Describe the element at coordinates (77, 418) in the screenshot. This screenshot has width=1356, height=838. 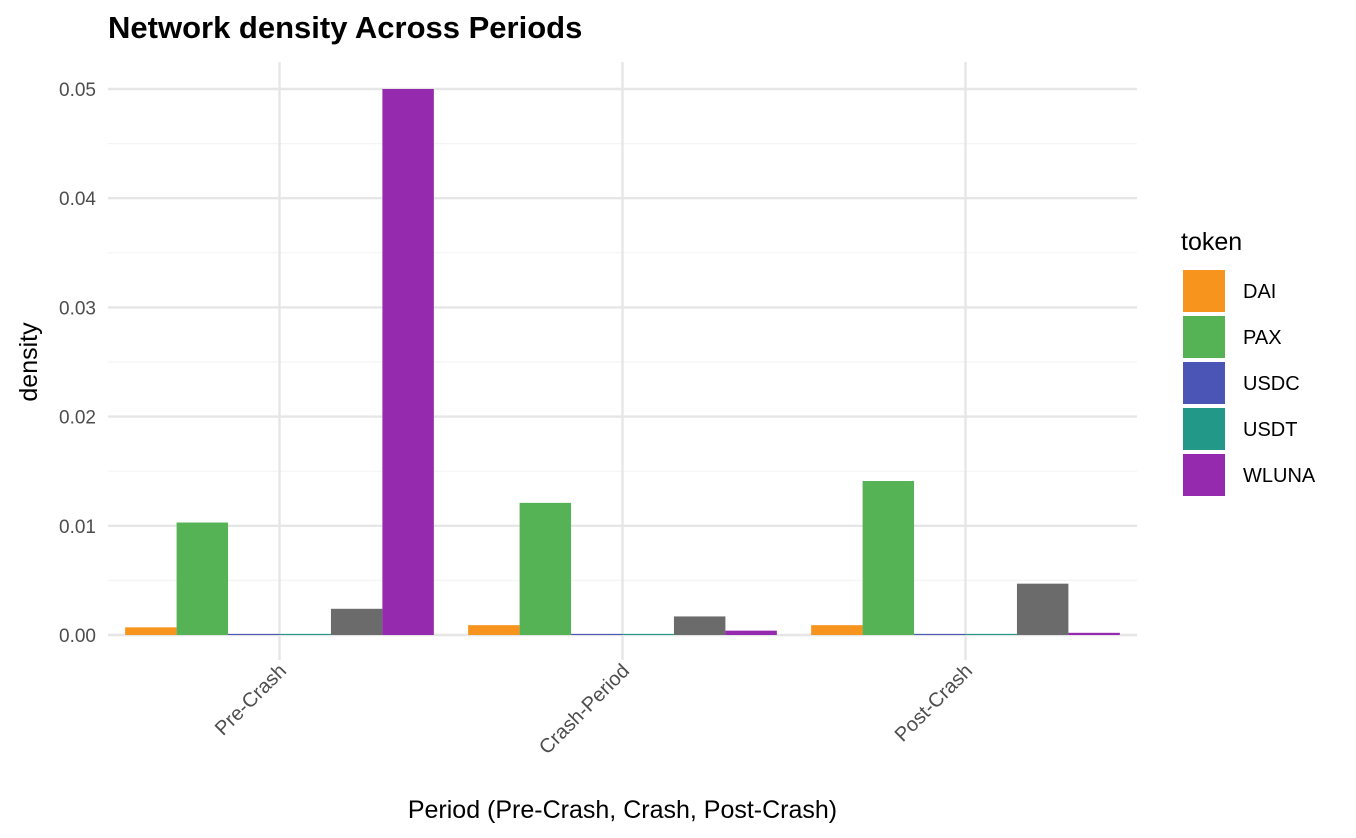
I see `y-tick-label: 0.02` at that location.